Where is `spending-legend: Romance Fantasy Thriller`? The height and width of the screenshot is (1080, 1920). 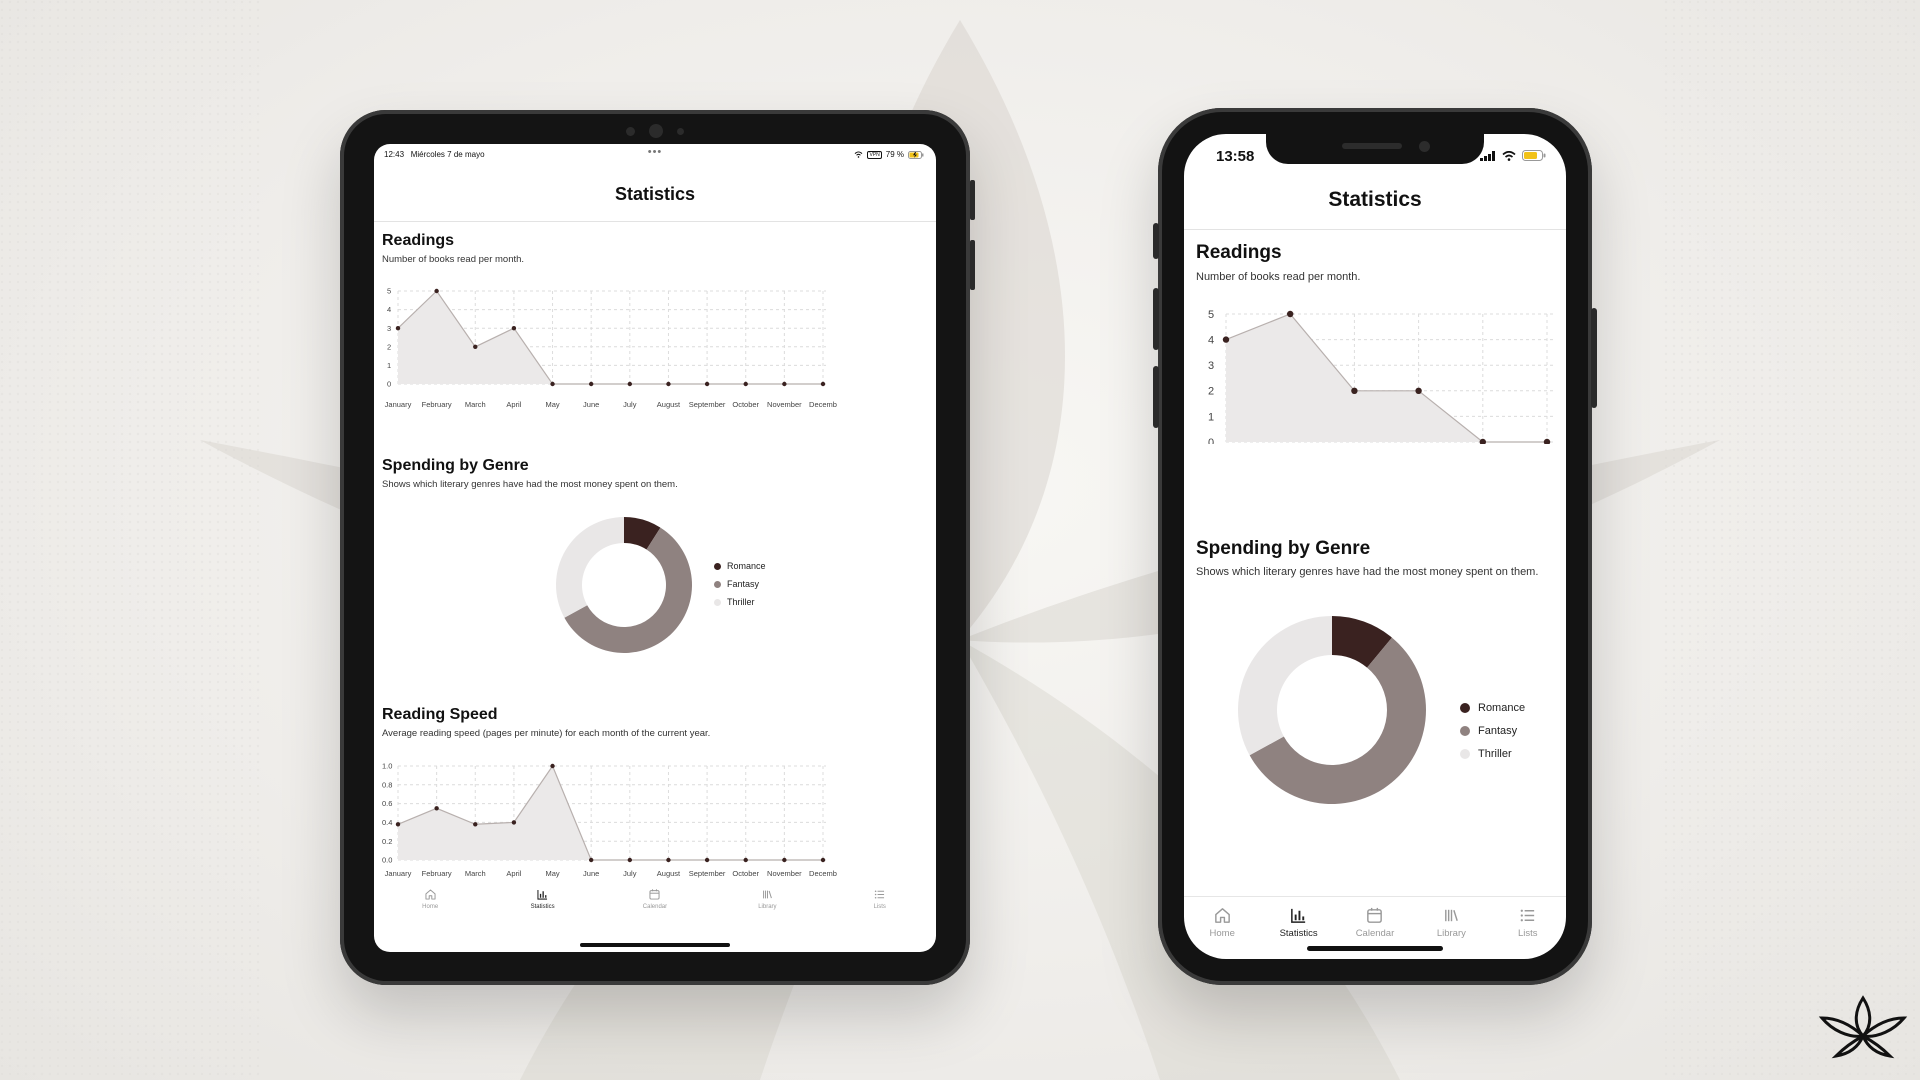
spending-legend: Romance Fantasy Thriller is located at coordinates (740, 584).